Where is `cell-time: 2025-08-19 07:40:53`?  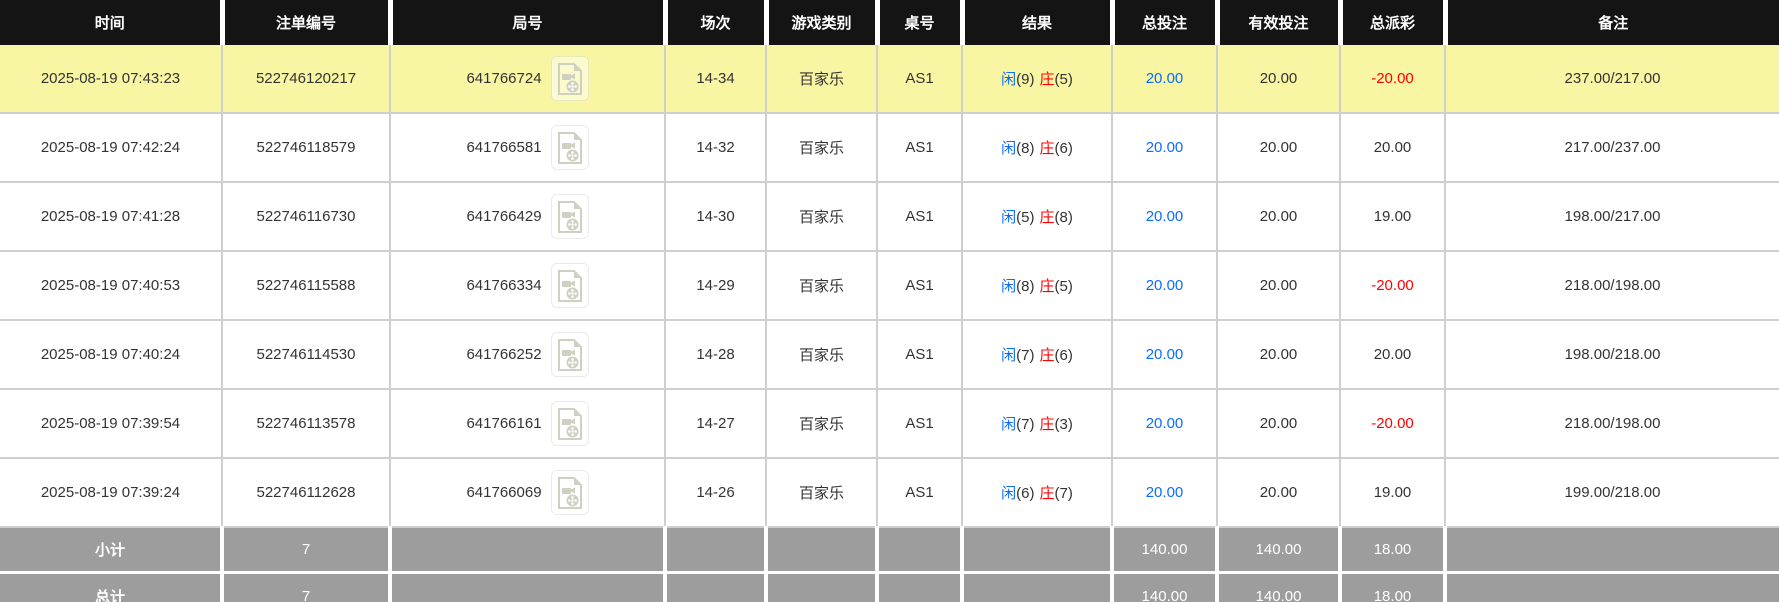
cell-time: 2025-08-19 07:40:53 is located at coordinates (111, 285).